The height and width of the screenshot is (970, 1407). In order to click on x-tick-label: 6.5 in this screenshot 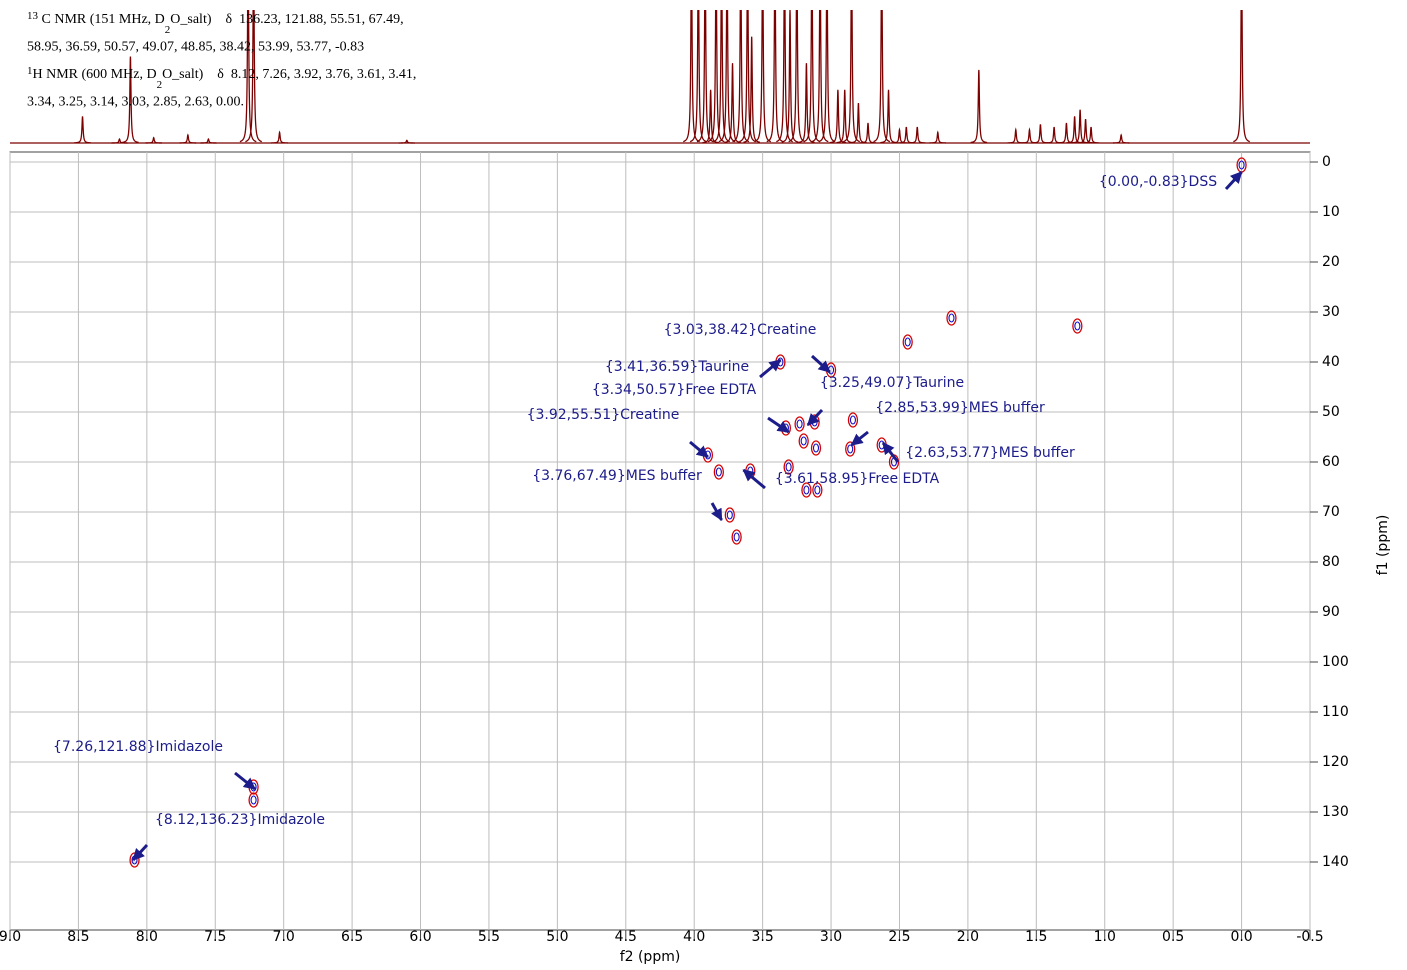, I will do `click(352, 937)`.